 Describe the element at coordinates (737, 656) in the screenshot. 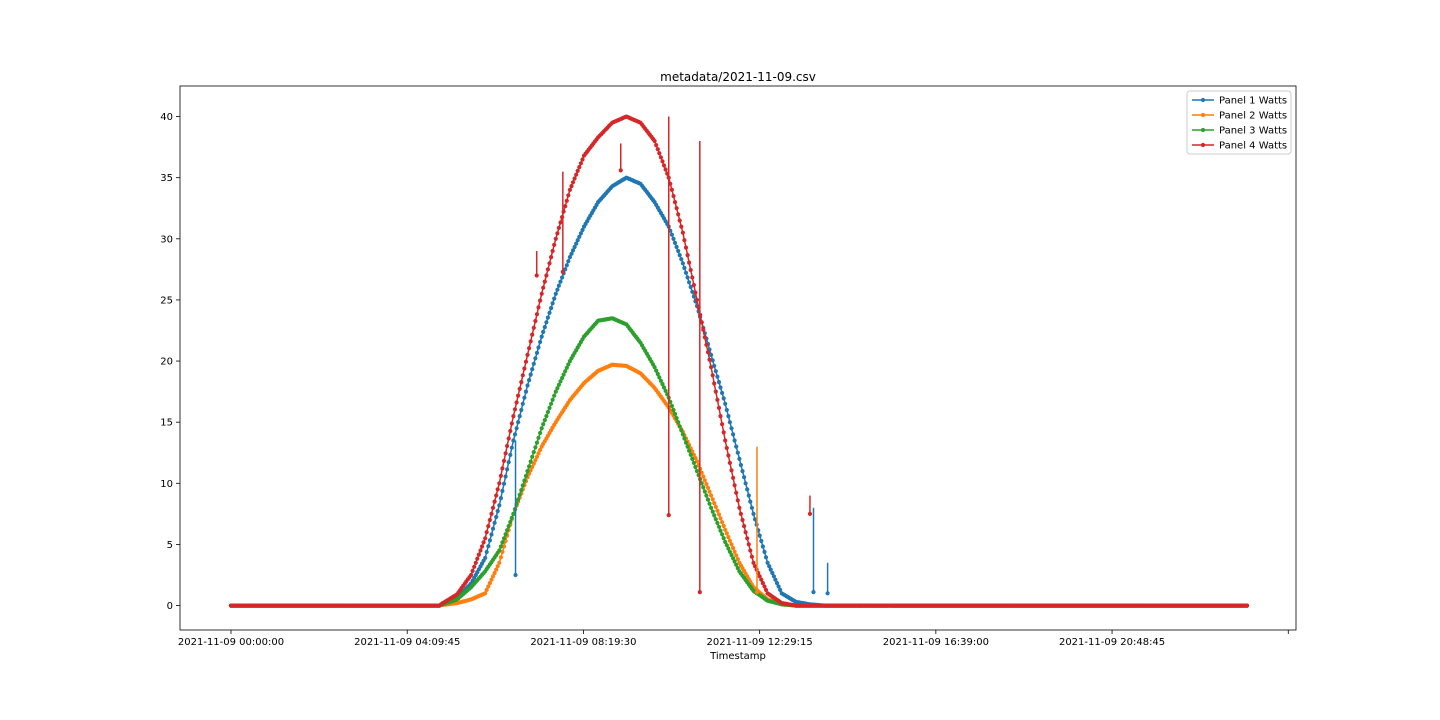

I see `x-axis-label: Timestamp` at that location.